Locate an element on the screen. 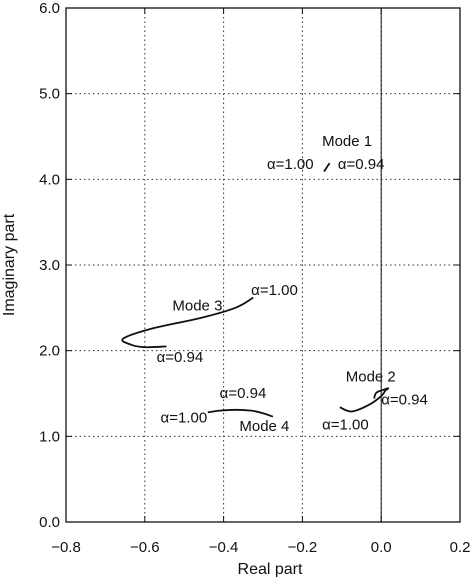 Image resolution: width=474 pixels, height=577 pixels. x-axis-label: Real part is located at coordinates (270, 569).